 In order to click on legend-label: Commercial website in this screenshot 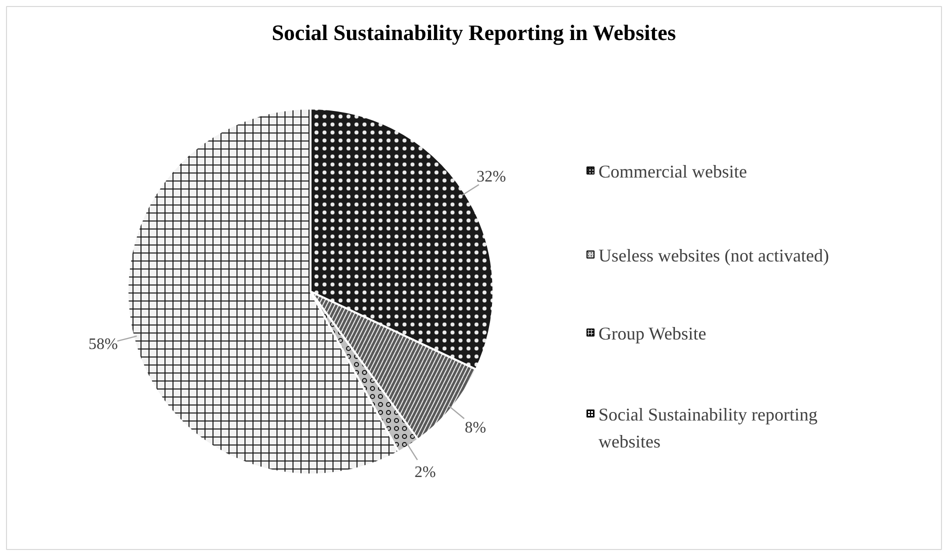, I will do `click(672, 172)`.